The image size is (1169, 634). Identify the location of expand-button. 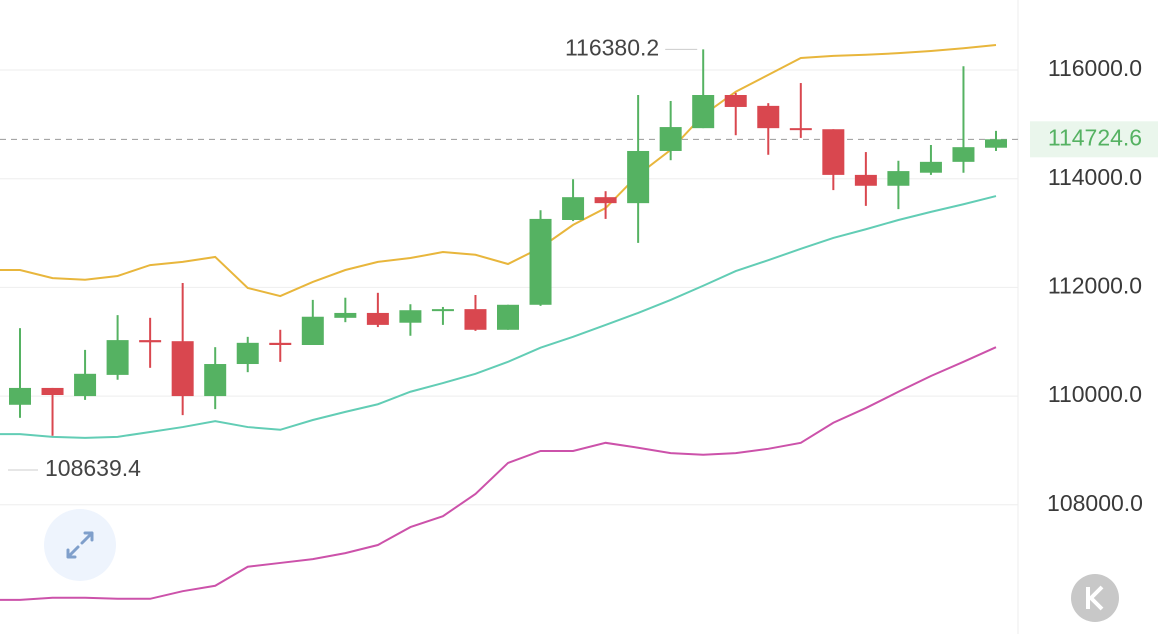
(80, 545).